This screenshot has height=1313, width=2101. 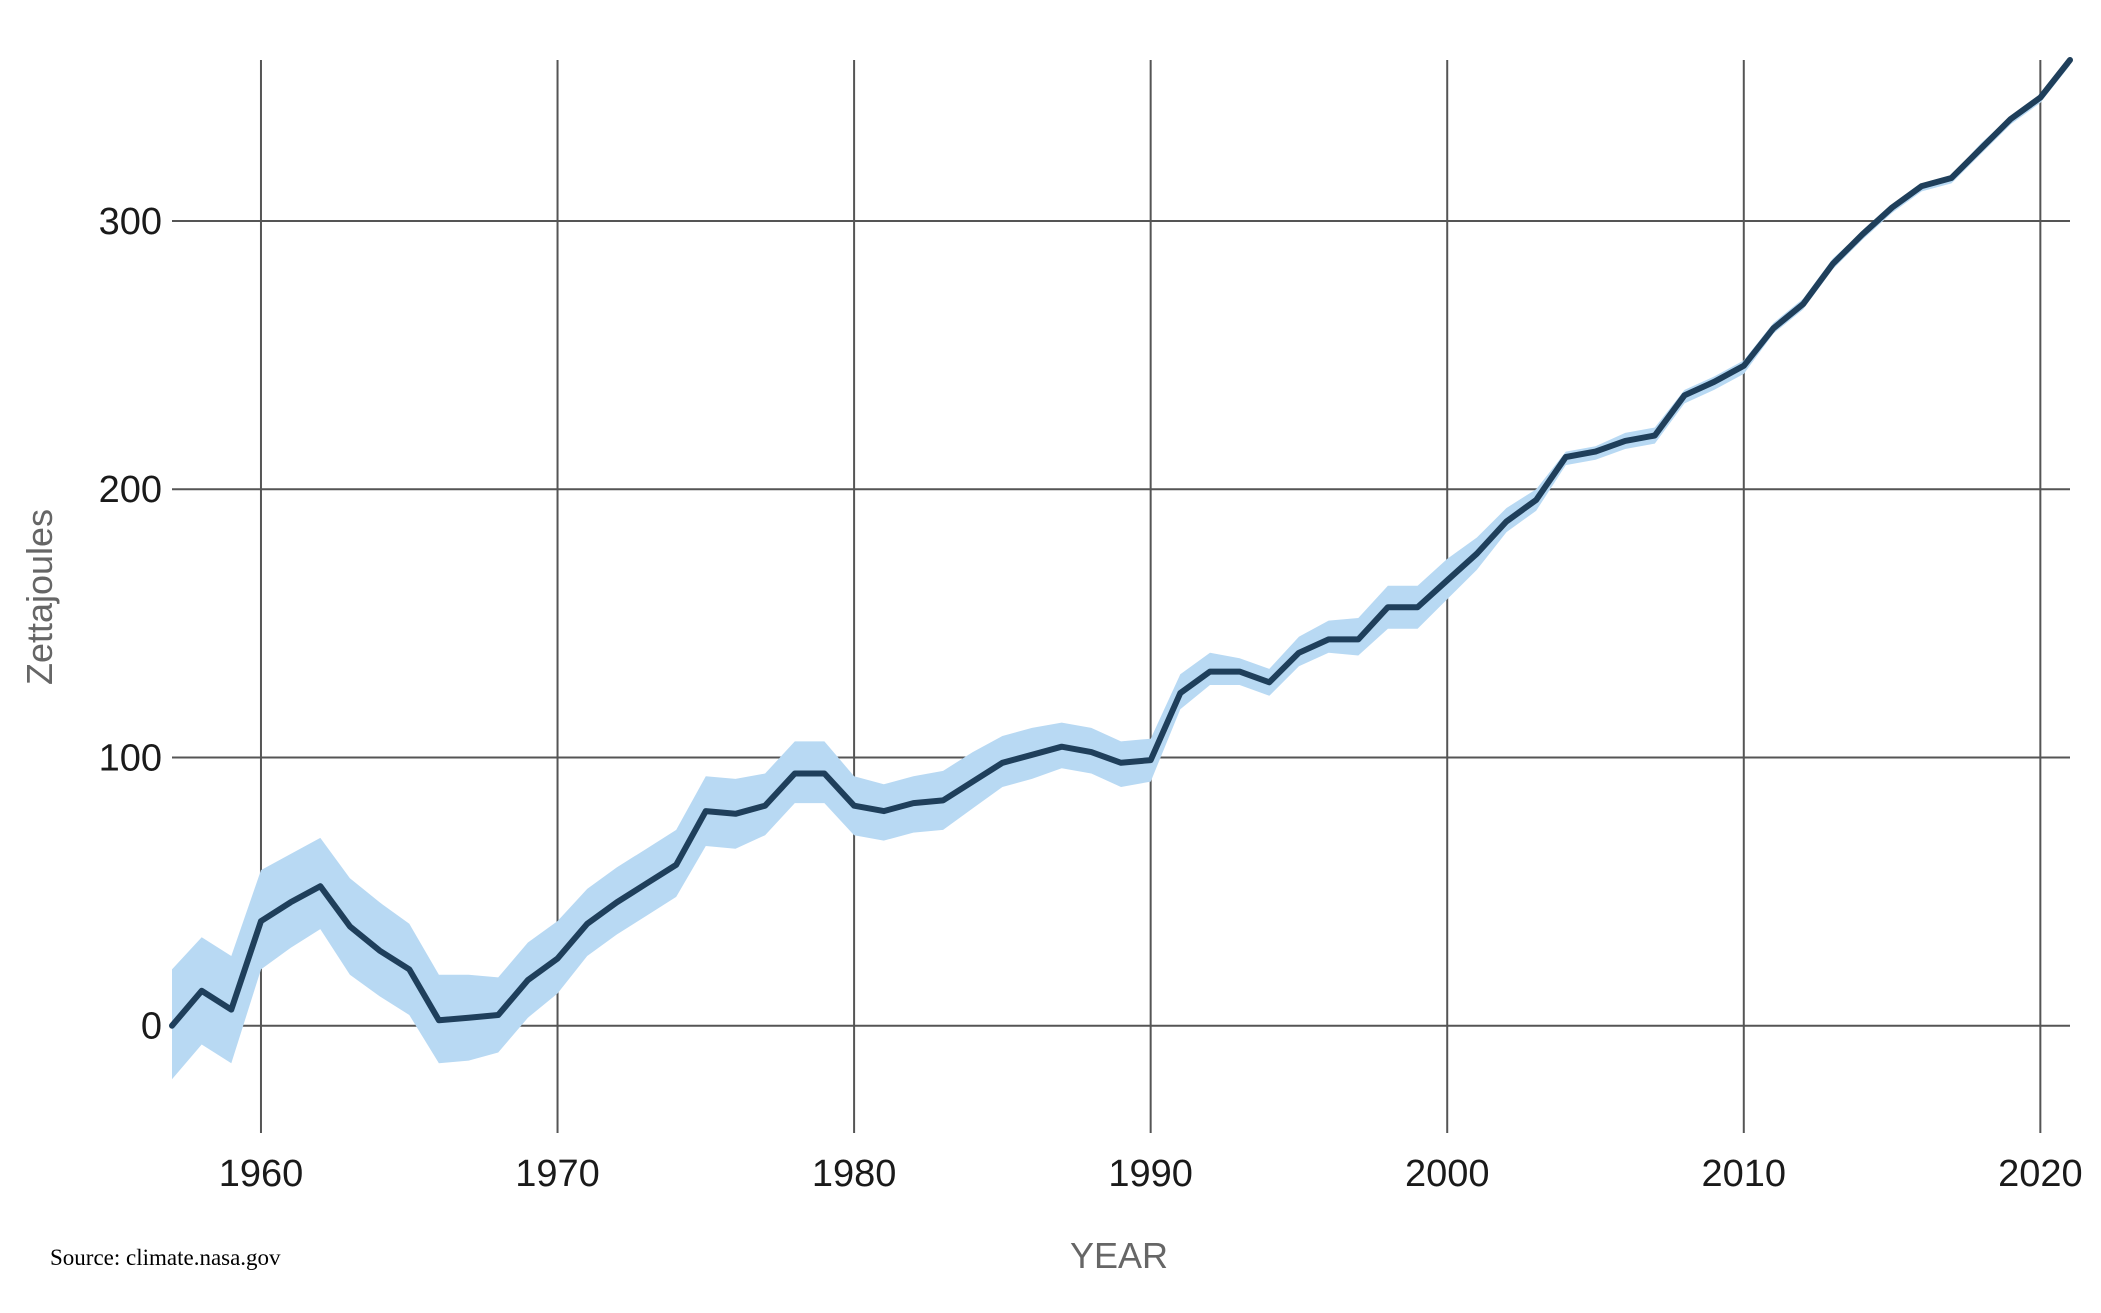 I want to click on data-point-1967, so click(x=469, y=1018).